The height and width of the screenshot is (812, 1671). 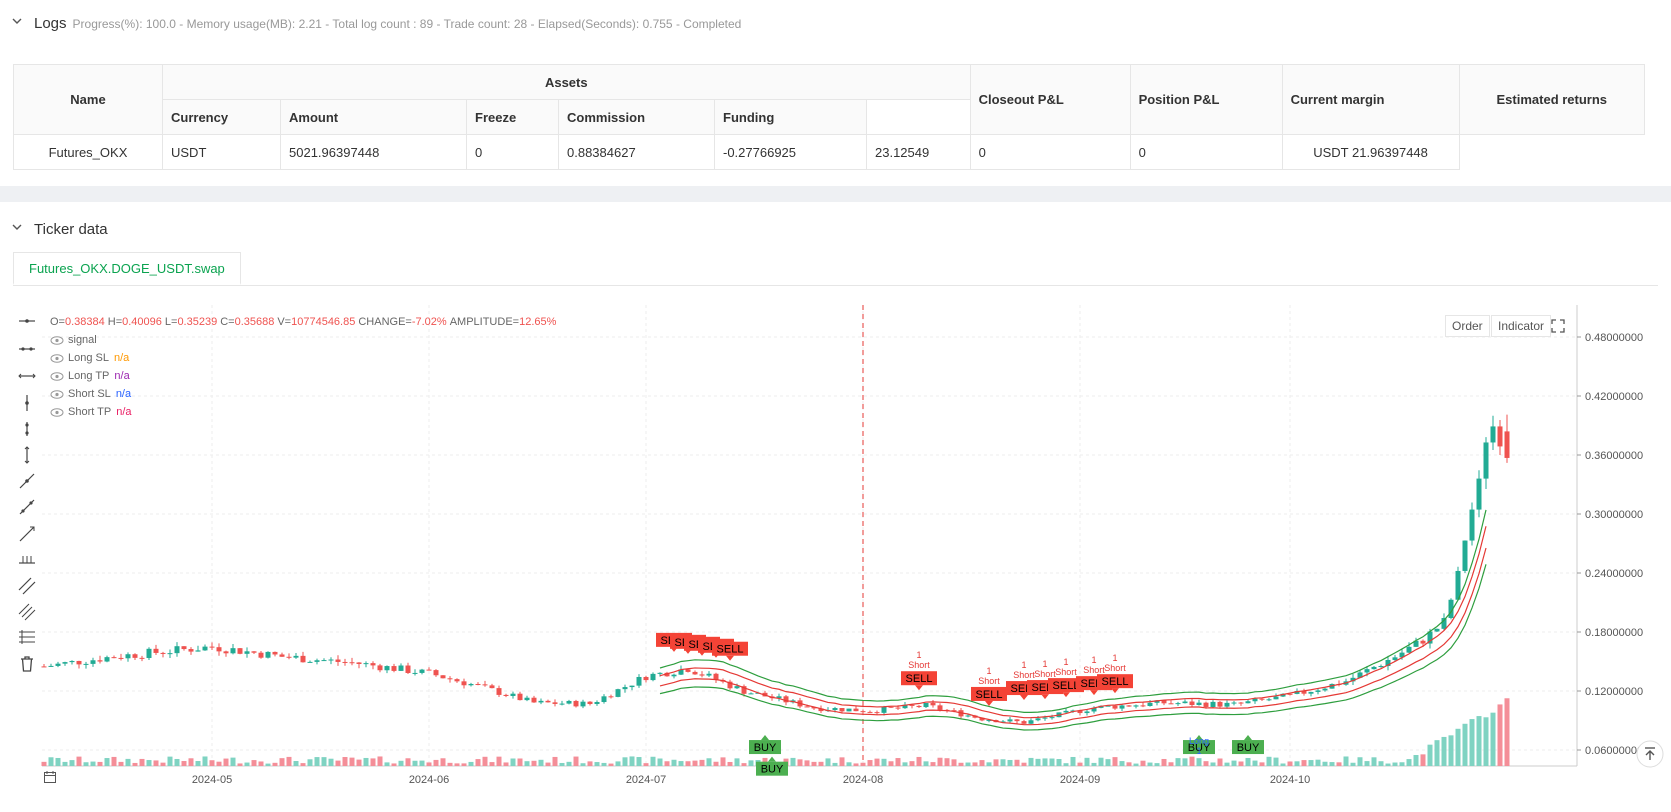 I want to click on x-tick-label: 2024-09, so click(x=1080, y=780).